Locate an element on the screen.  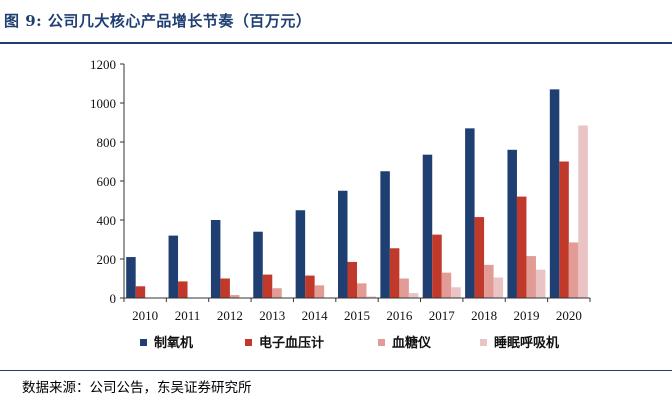
bar-电子血压计-2012 is located at coordinates (225, 288).